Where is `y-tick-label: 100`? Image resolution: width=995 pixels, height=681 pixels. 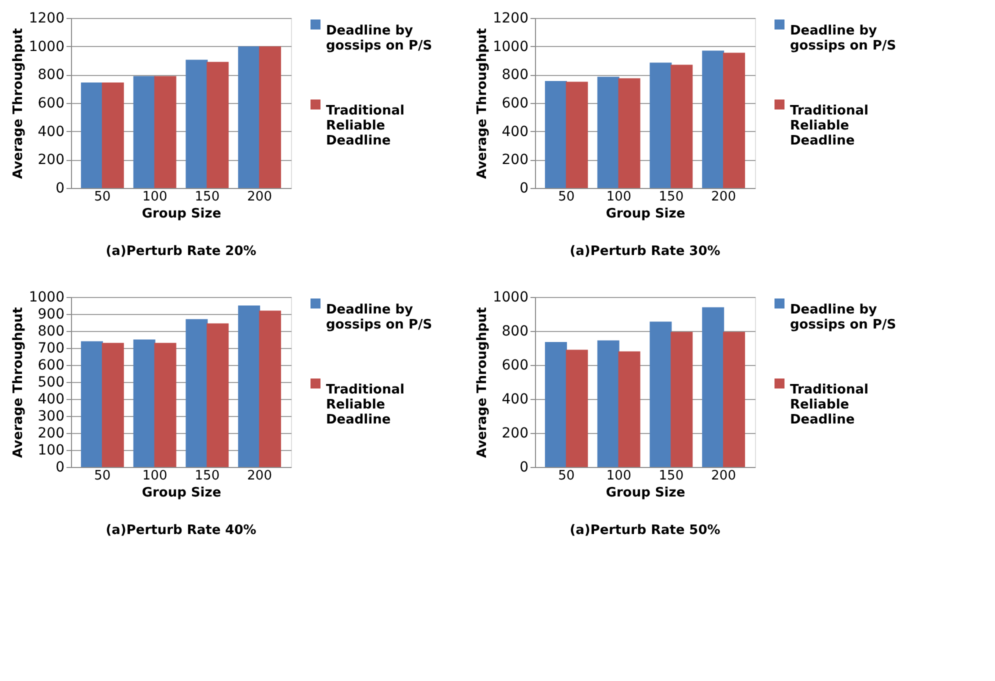 y-tick-label: 100 is located at coordinates (51, 450).